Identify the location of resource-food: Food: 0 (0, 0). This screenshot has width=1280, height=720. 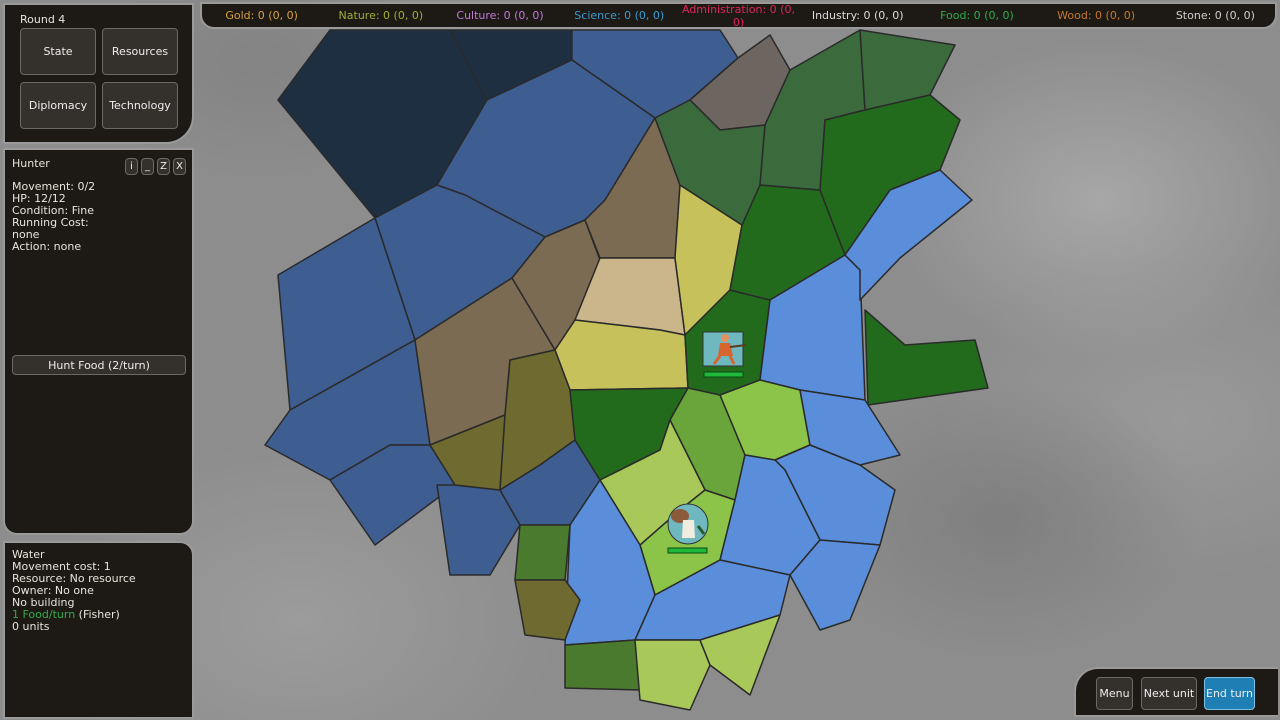
(977, 15).